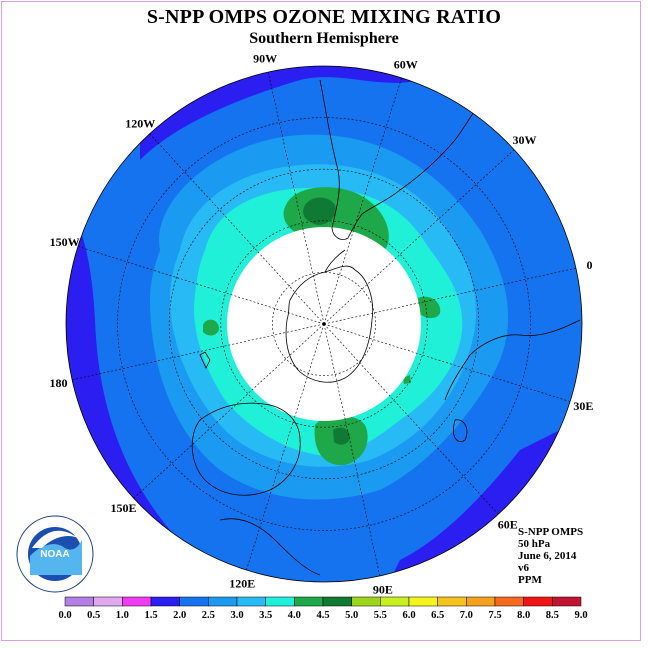  What do you see at coordinates (525, 140) in the screenshot?
I see `longitude-label: 30W` at bounding box center [525, 140].